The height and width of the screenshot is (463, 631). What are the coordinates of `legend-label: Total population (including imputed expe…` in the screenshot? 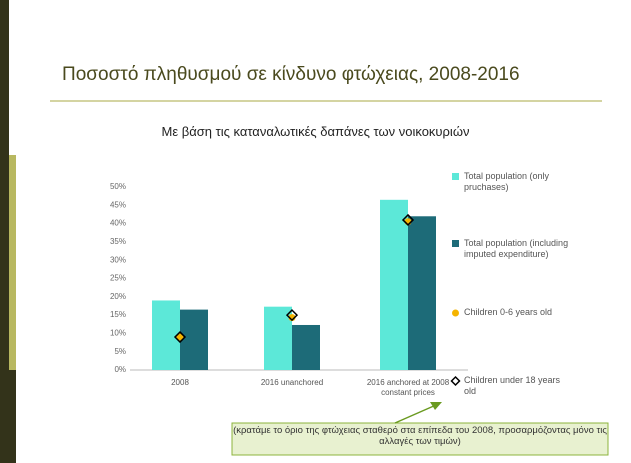 It's located at (516, 248).